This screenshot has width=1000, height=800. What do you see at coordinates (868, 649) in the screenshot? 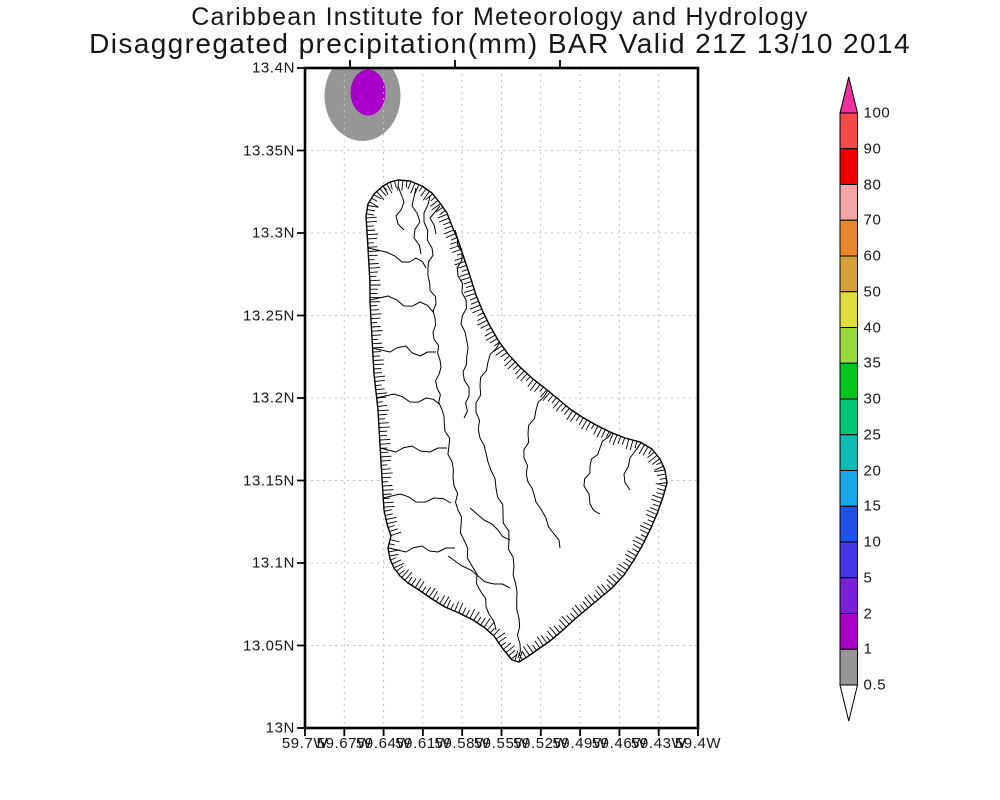
I see `colorbar-tick-label: 1` at bounding box center [868, 649].